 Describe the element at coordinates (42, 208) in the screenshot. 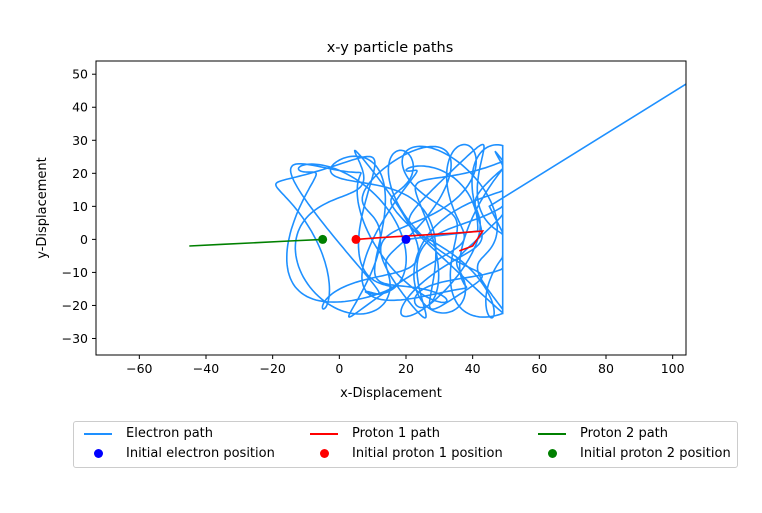

I see `y-axis-label: y-Displacement` at that location.